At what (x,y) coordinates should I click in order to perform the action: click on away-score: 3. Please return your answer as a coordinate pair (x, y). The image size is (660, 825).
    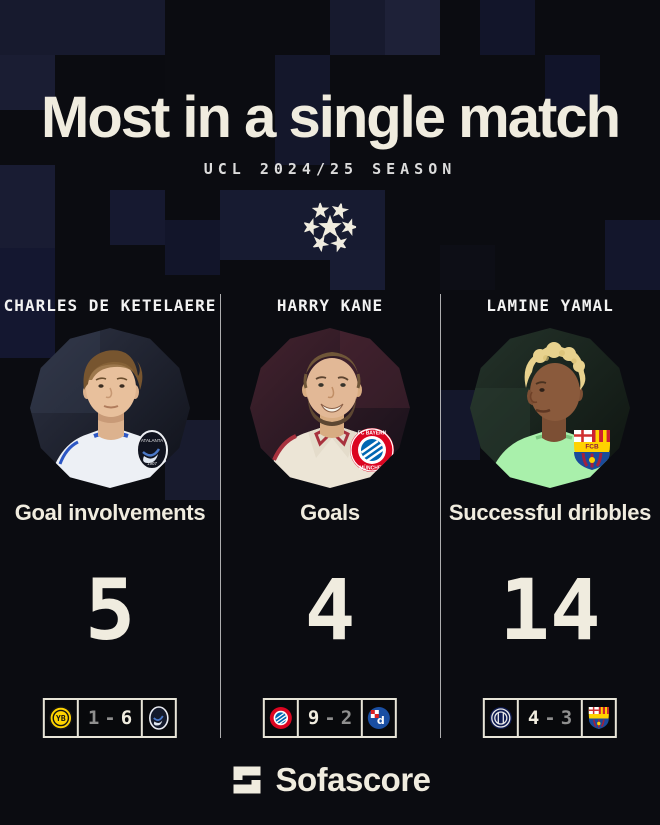
    Looking at the image, I should click on (566, 718).